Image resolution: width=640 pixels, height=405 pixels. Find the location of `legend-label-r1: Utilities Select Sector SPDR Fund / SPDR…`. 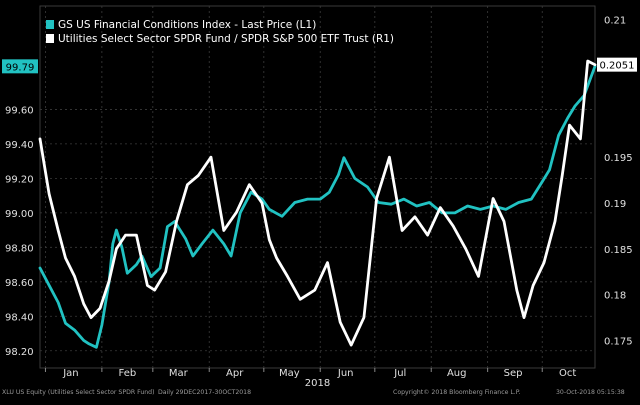

legend-label-r1: Utilities Select Sector SPDR Fund / SPDR… is located at coordinates (226, 39).